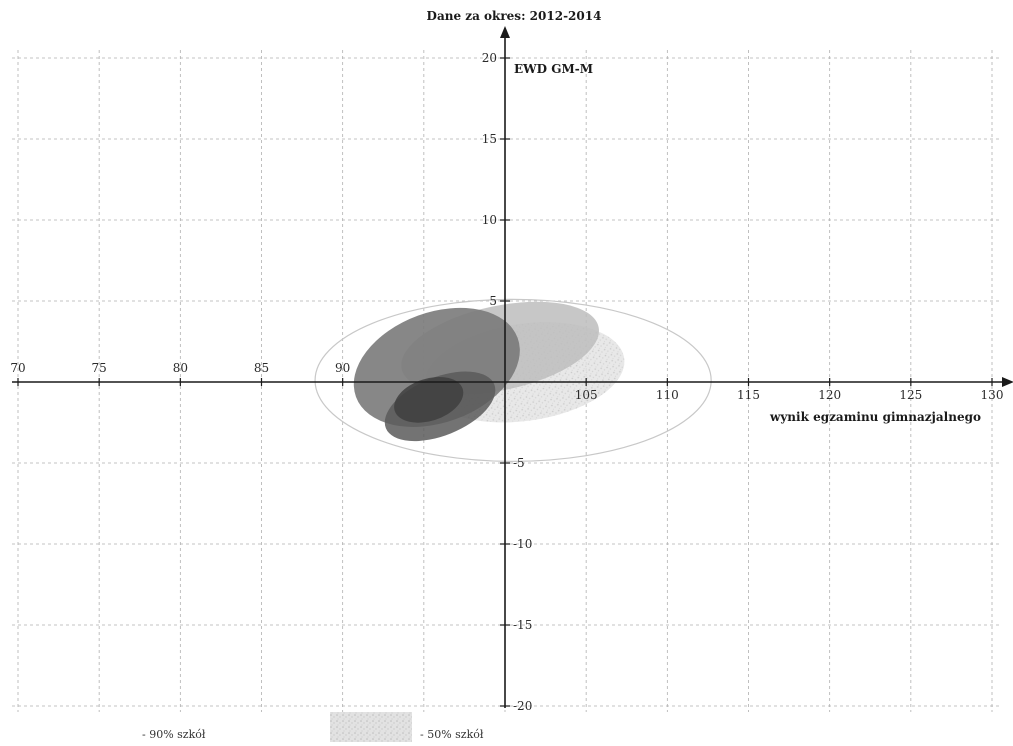 This screenshot has height=746, width=1013. What do you see at coordinates (17, 368) in the screenshot?
I see `x-tick-label: 70` at bounding box center [17, 368].